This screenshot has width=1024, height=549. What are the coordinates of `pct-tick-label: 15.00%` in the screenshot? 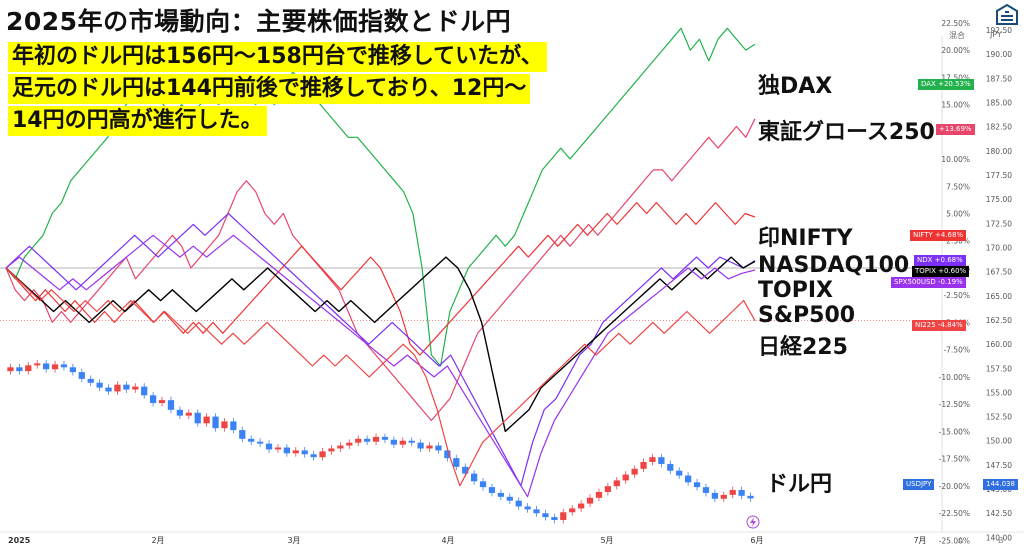 It's located at (955, 105).